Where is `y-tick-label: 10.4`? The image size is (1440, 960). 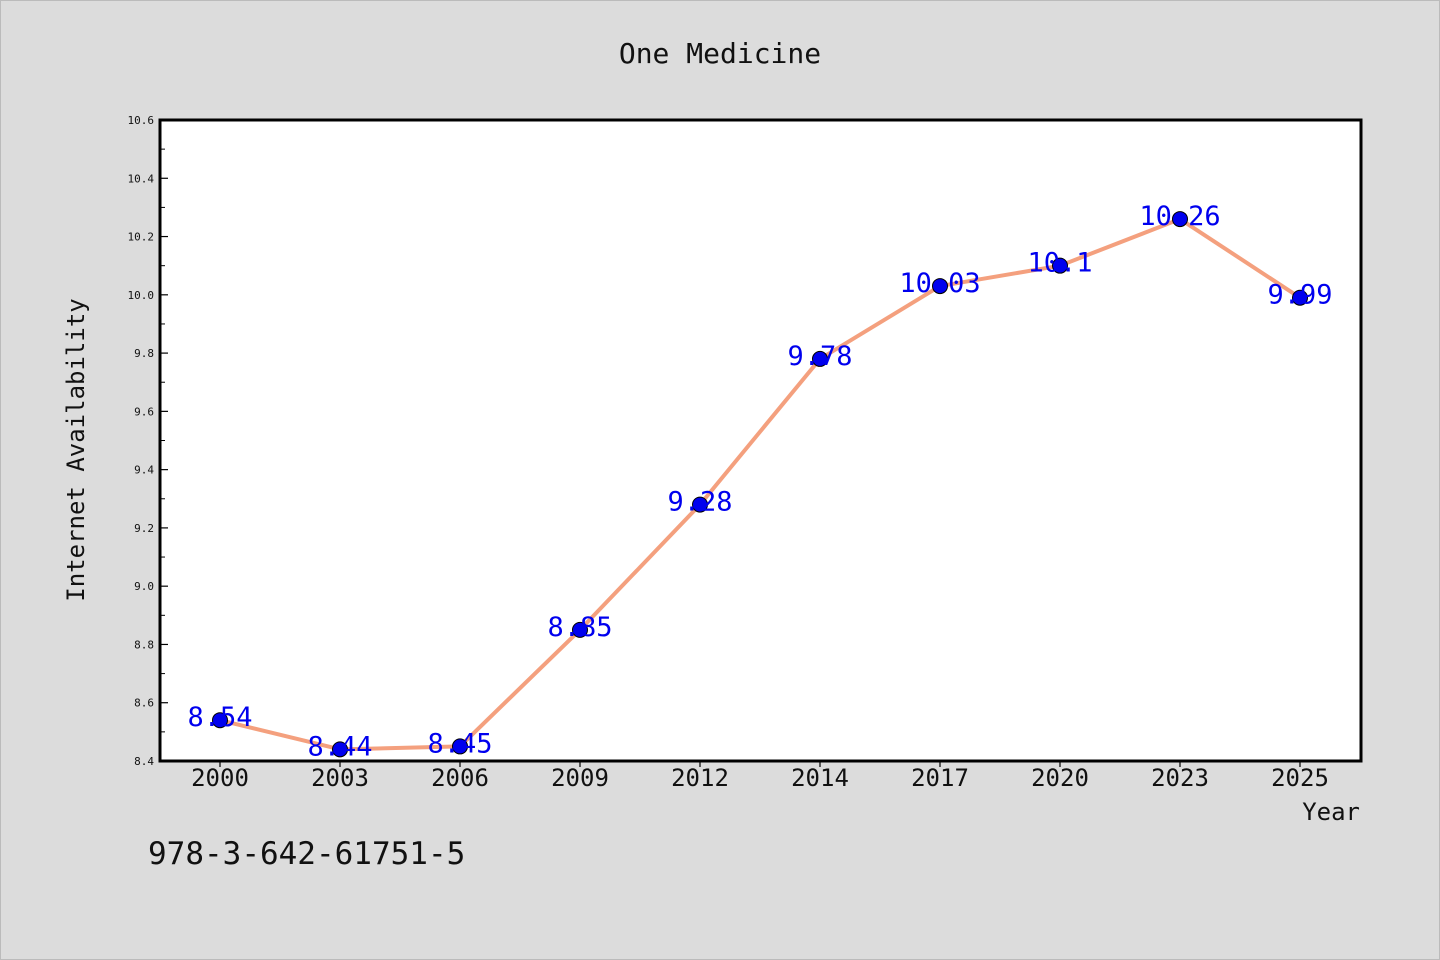 y-tick-label: 10.4 is located at coordinates (141, 178).